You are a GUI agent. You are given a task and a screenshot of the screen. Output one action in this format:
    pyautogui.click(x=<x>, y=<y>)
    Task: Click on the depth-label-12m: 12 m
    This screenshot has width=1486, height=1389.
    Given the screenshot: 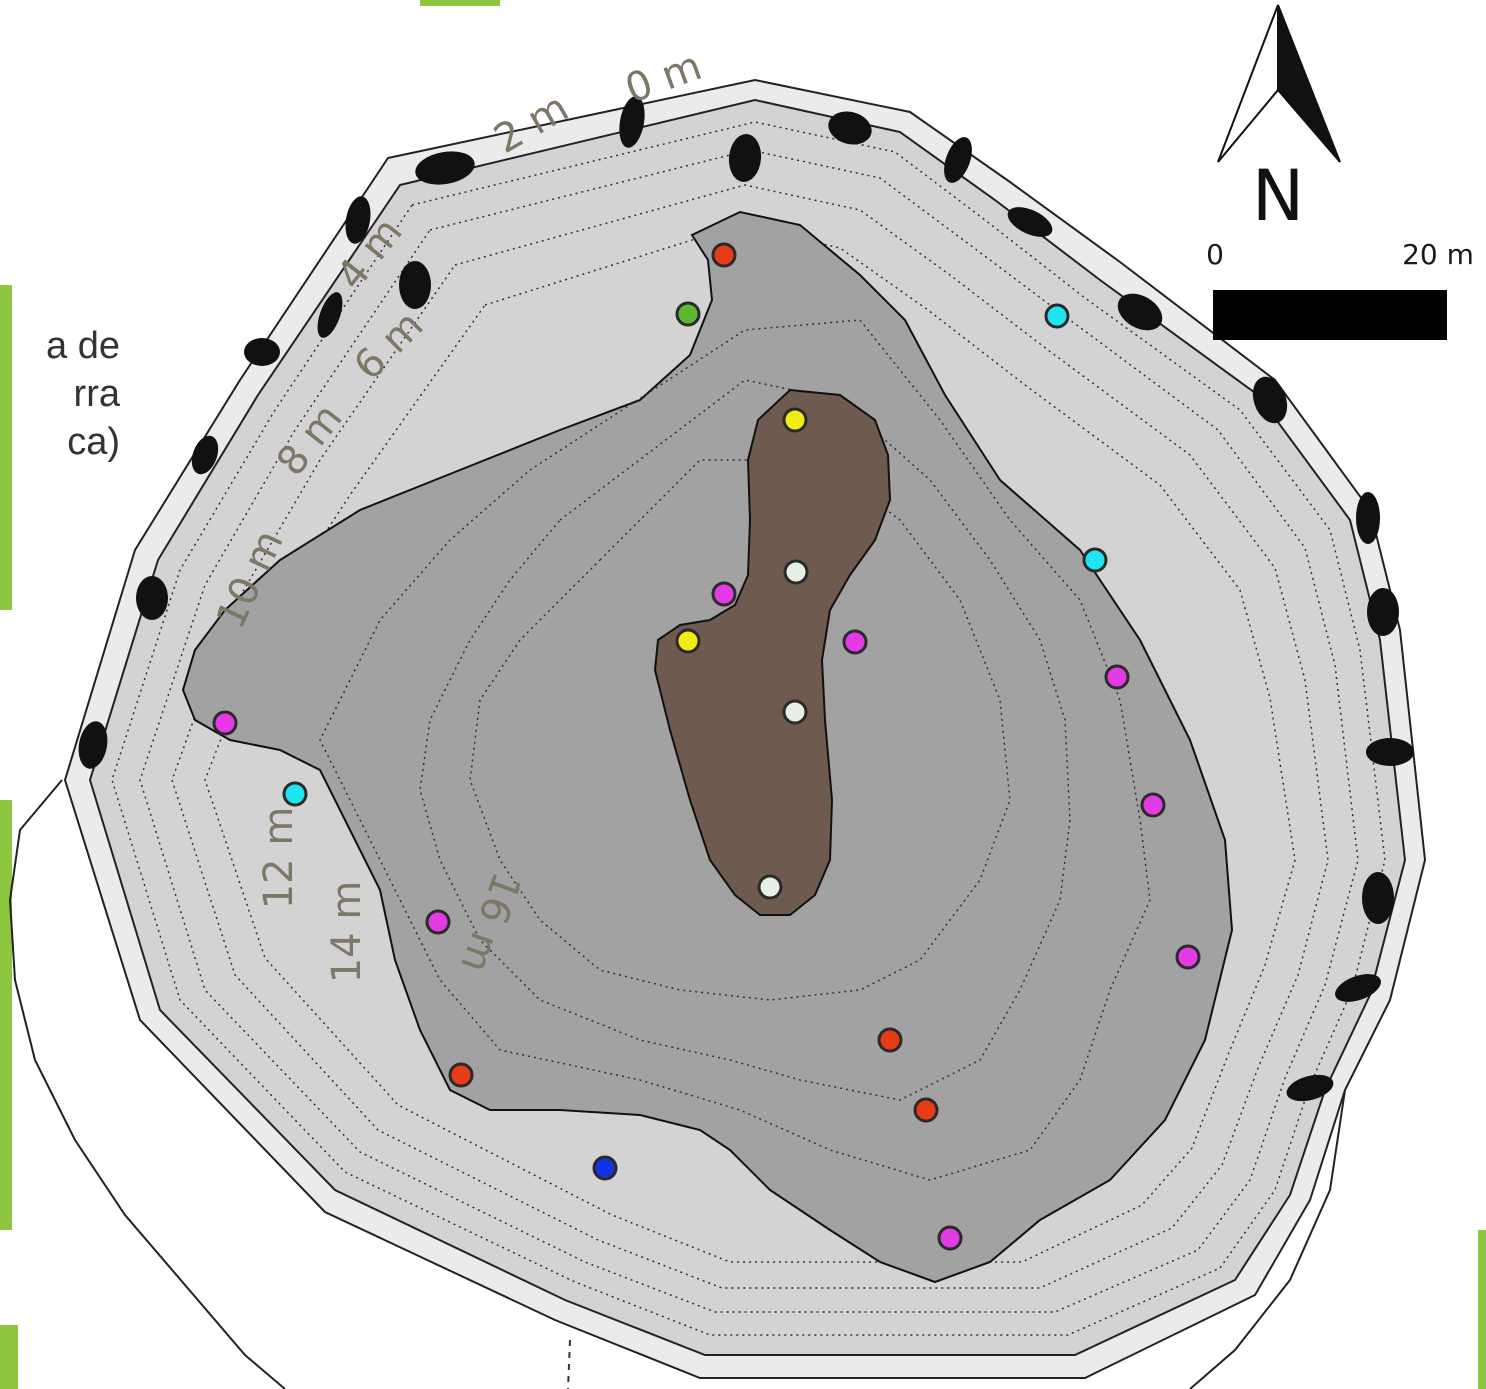 What is the action you would take?
    pyautogui.click(x=279, y=858)
    